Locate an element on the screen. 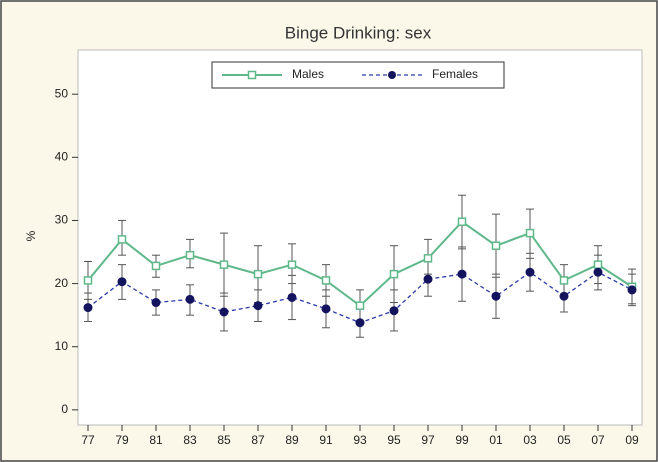 This screenshot has width=658, height=462. y-tick-label: 0 is located at coordinates (64, 409).